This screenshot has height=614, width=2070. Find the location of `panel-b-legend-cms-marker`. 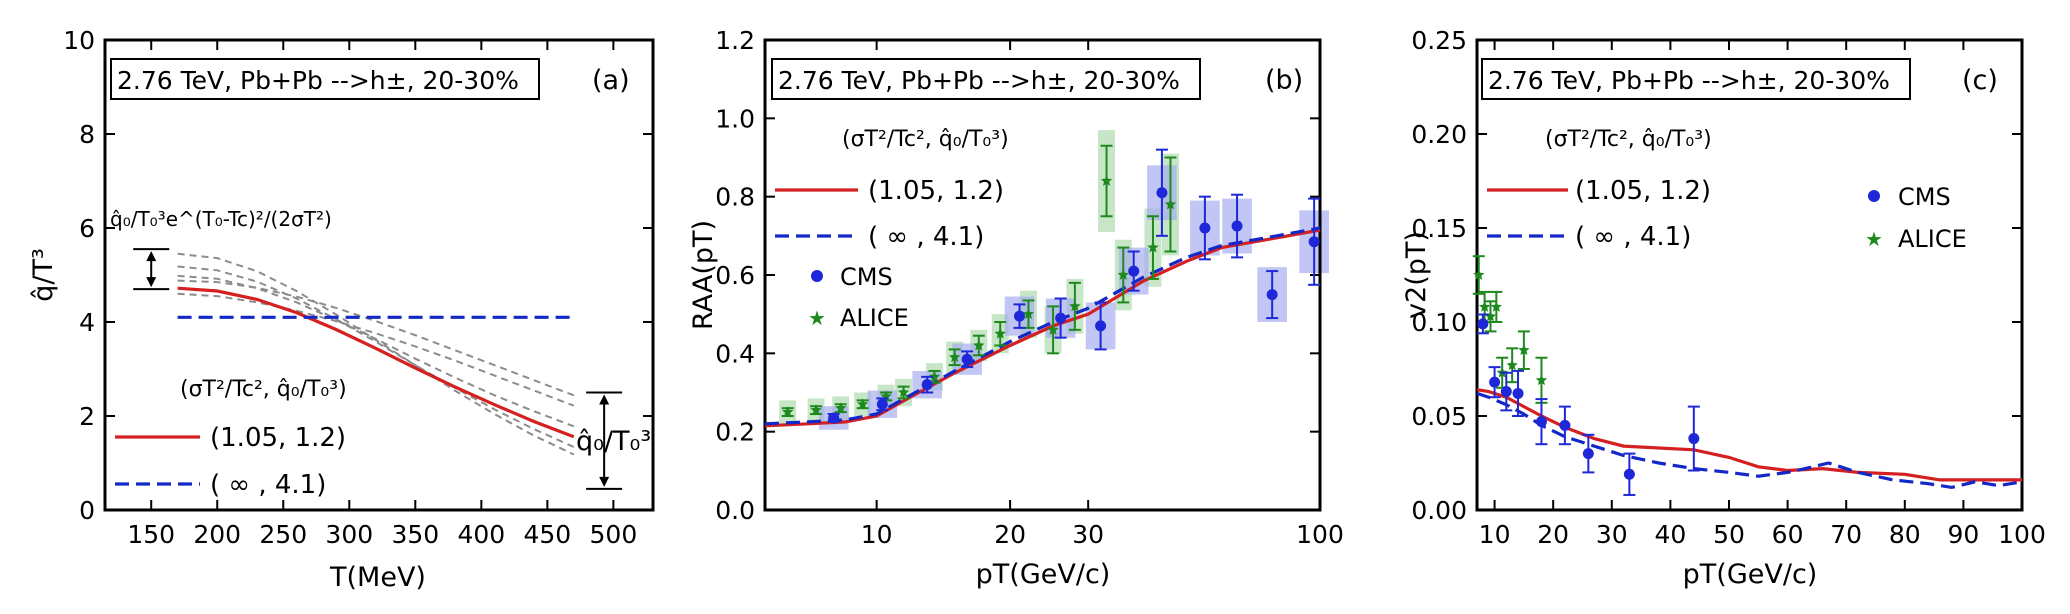

panel-b-legend-cms-marker is located at coordinates (817, 276).